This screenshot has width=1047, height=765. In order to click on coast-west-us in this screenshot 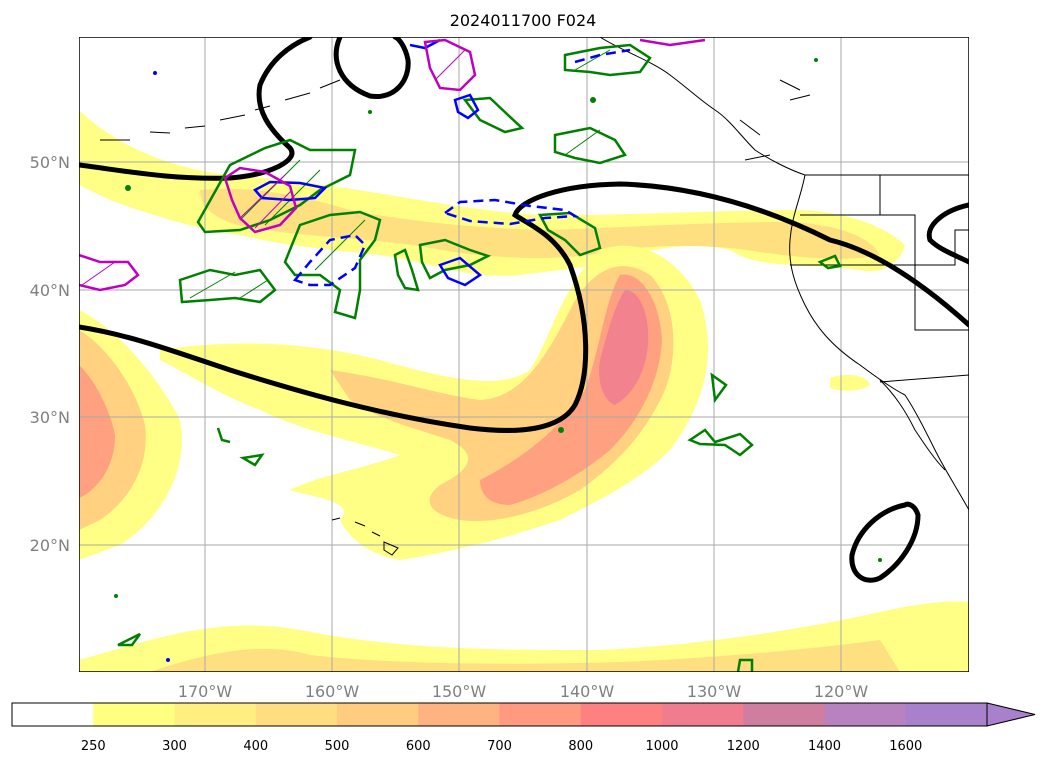, I will do `click(879, 342)`.